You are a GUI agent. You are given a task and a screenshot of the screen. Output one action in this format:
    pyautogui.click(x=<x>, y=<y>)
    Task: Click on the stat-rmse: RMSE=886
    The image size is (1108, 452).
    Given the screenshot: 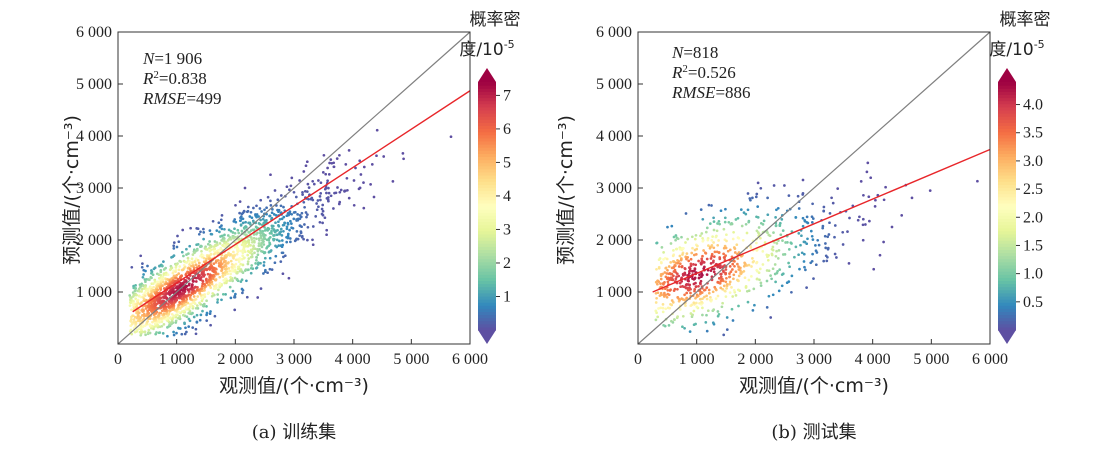 What is the action you would take?
    pyautogui.click(x=711, y=92)
    